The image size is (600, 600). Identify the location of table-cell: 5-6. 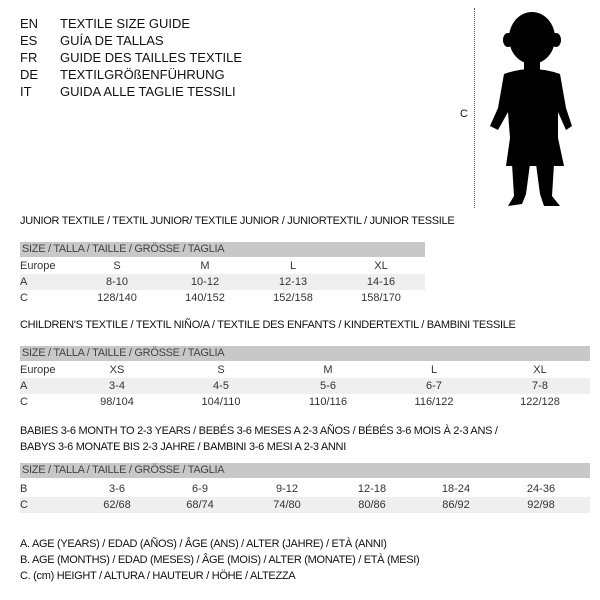
(328, 386).